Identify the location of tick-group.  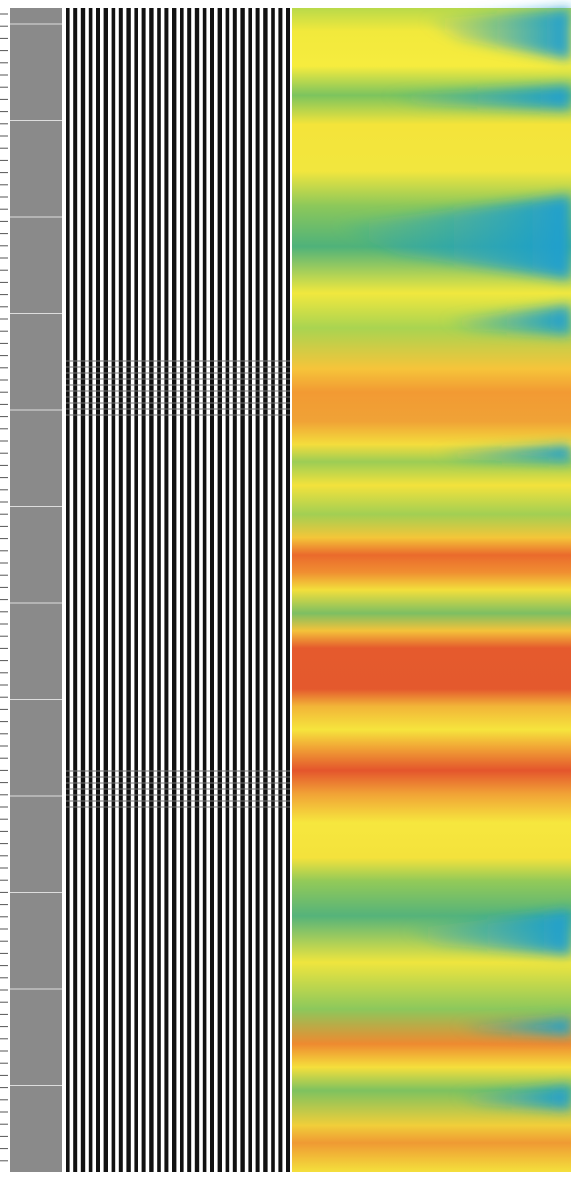
(31, 587).